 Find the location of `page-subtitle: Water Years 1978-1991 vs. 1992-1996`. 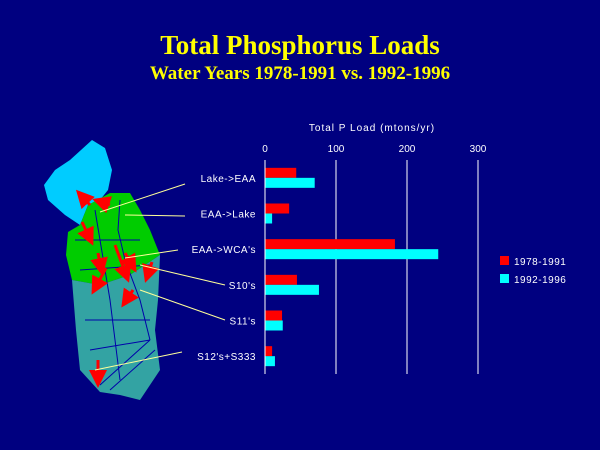

page-subtitle: Water Years 1978-1991 vs. 1992-1996 is located at coordinates (300, 73).